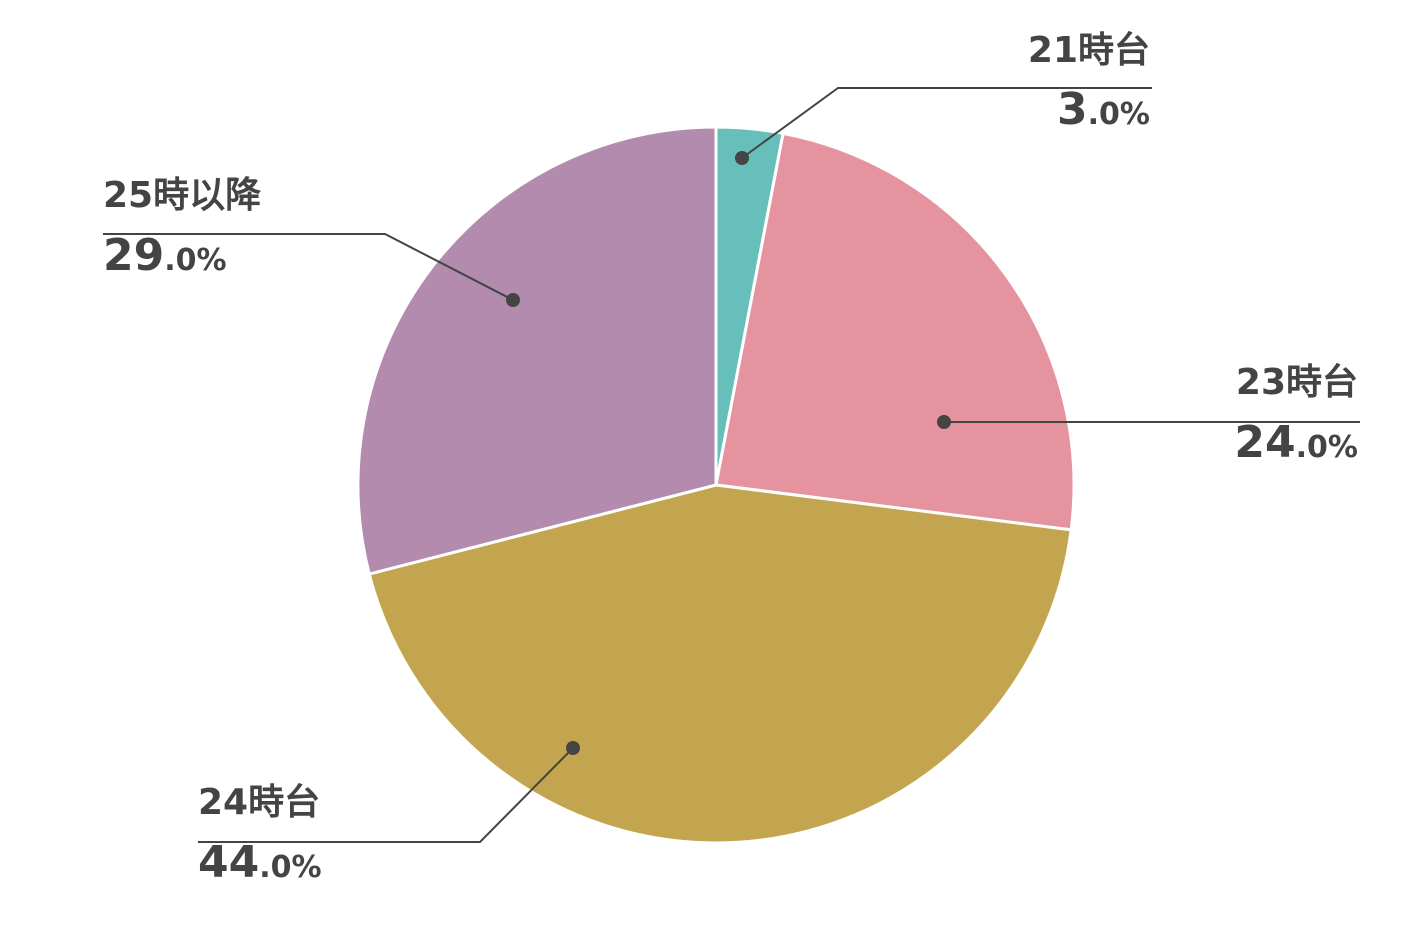 This screenshot has width=1412, height=943. I want to click on slice-value: 24.0%, so click(1296, 442).